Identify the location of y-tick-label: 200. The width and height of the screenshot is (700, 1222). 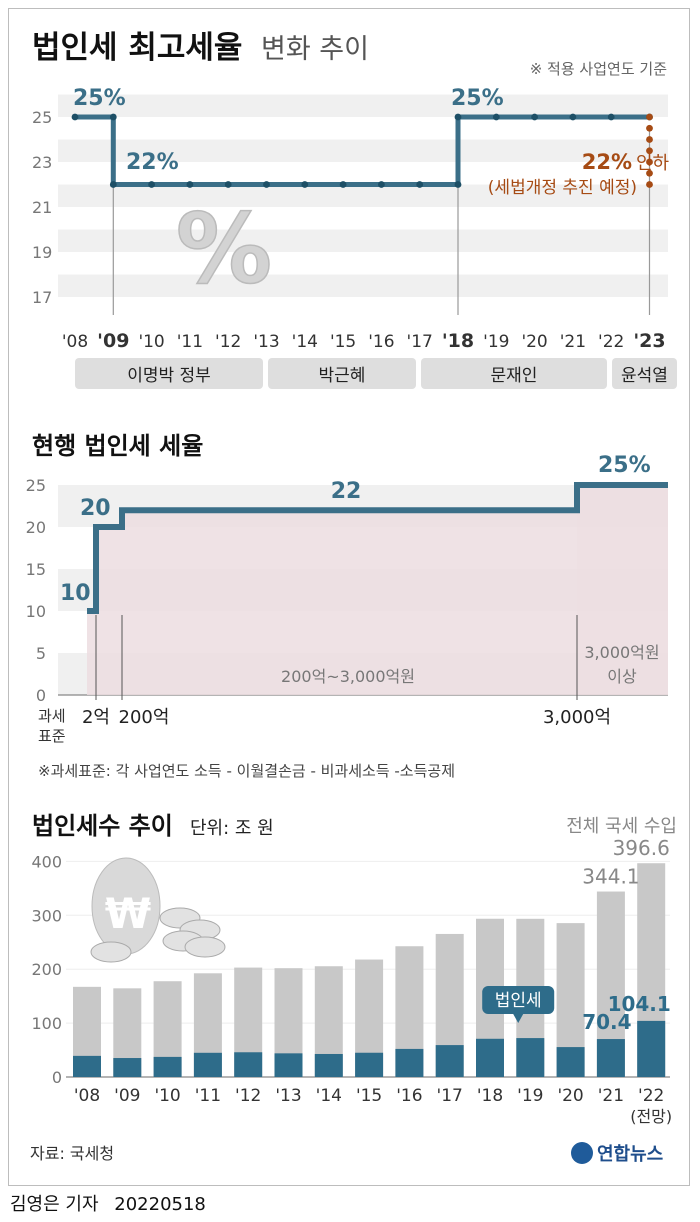
(46, 969).